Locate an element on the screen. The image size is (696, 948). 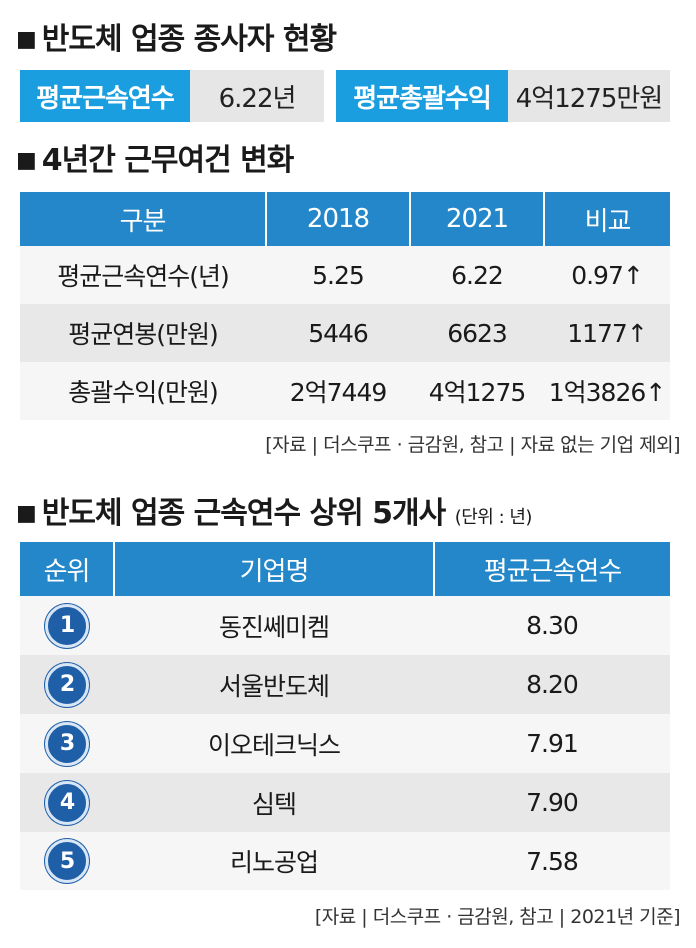
column-header: 기업명 is located at coordinates (273, 569).